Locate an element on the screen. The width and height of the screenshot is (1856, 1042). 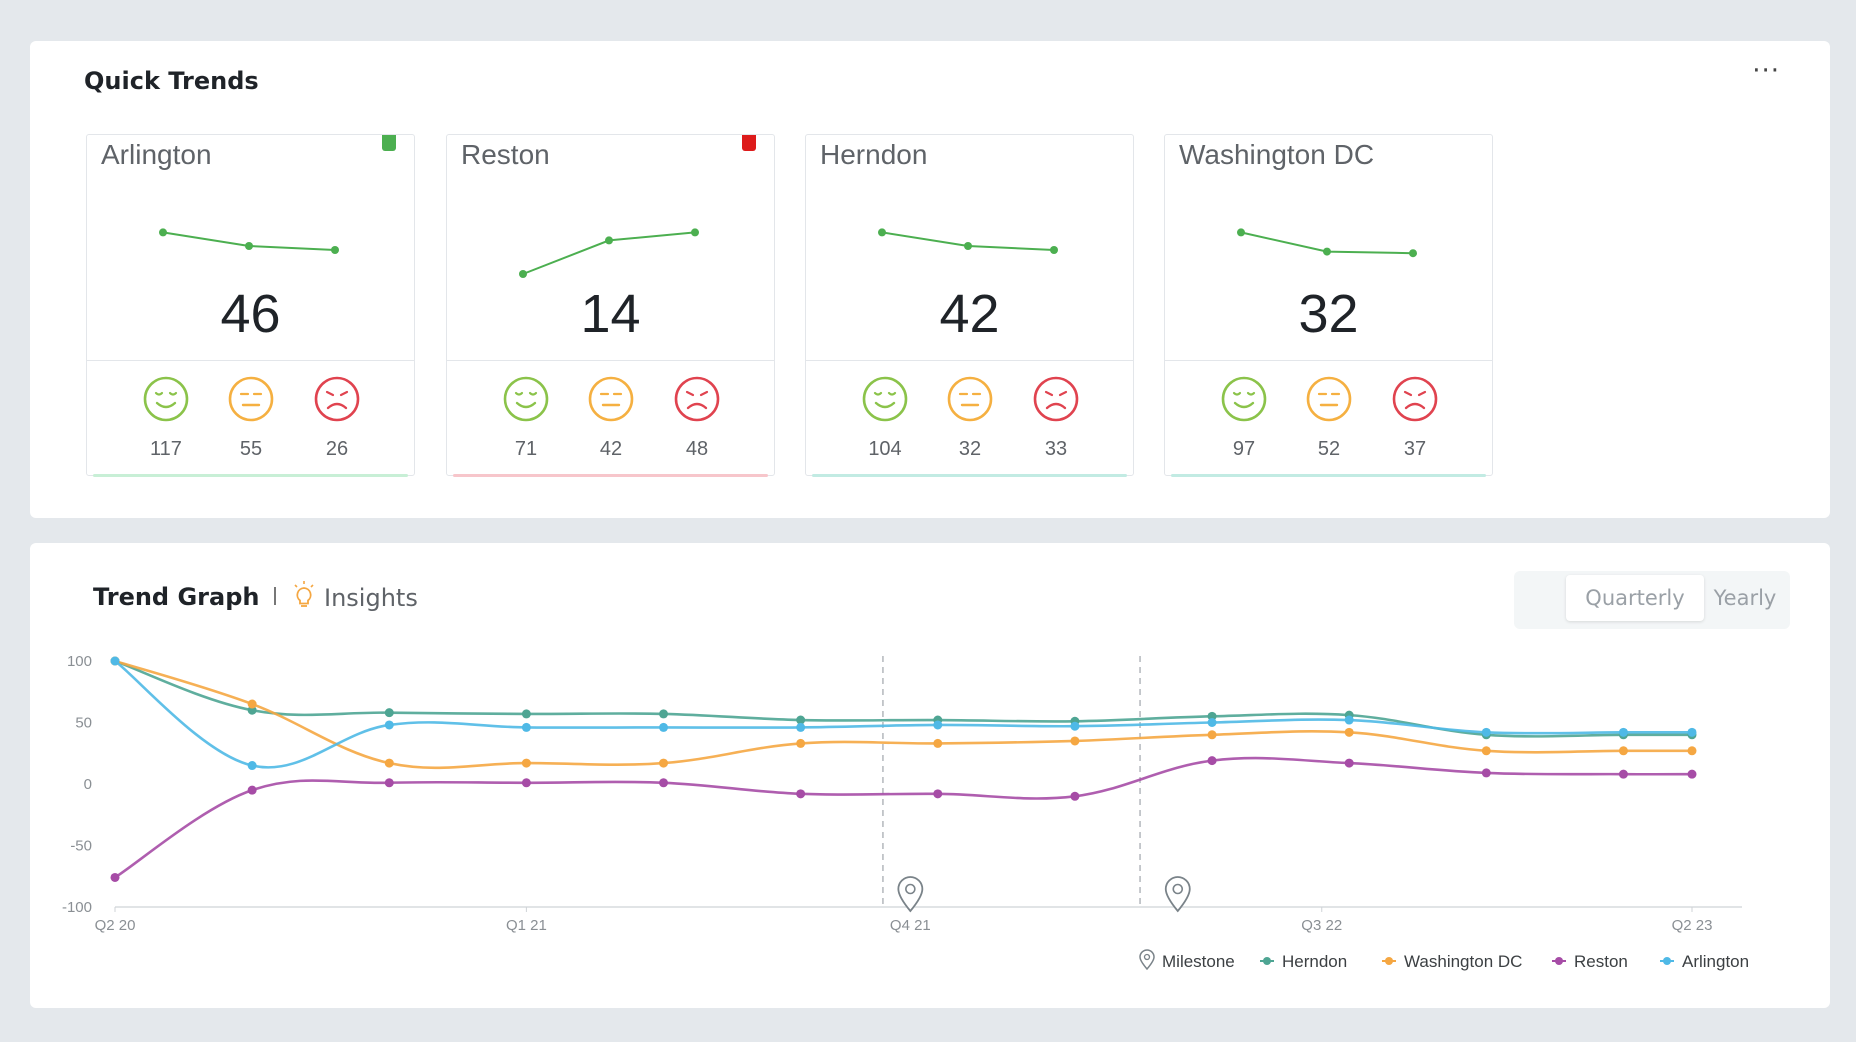
card-score: 42 is located at coordinates (969, 314).